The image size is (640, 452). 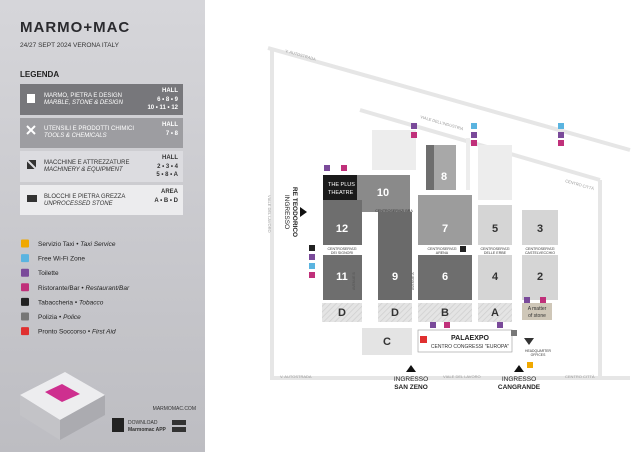 I want to click on theatre, so click(x=340, y=187).